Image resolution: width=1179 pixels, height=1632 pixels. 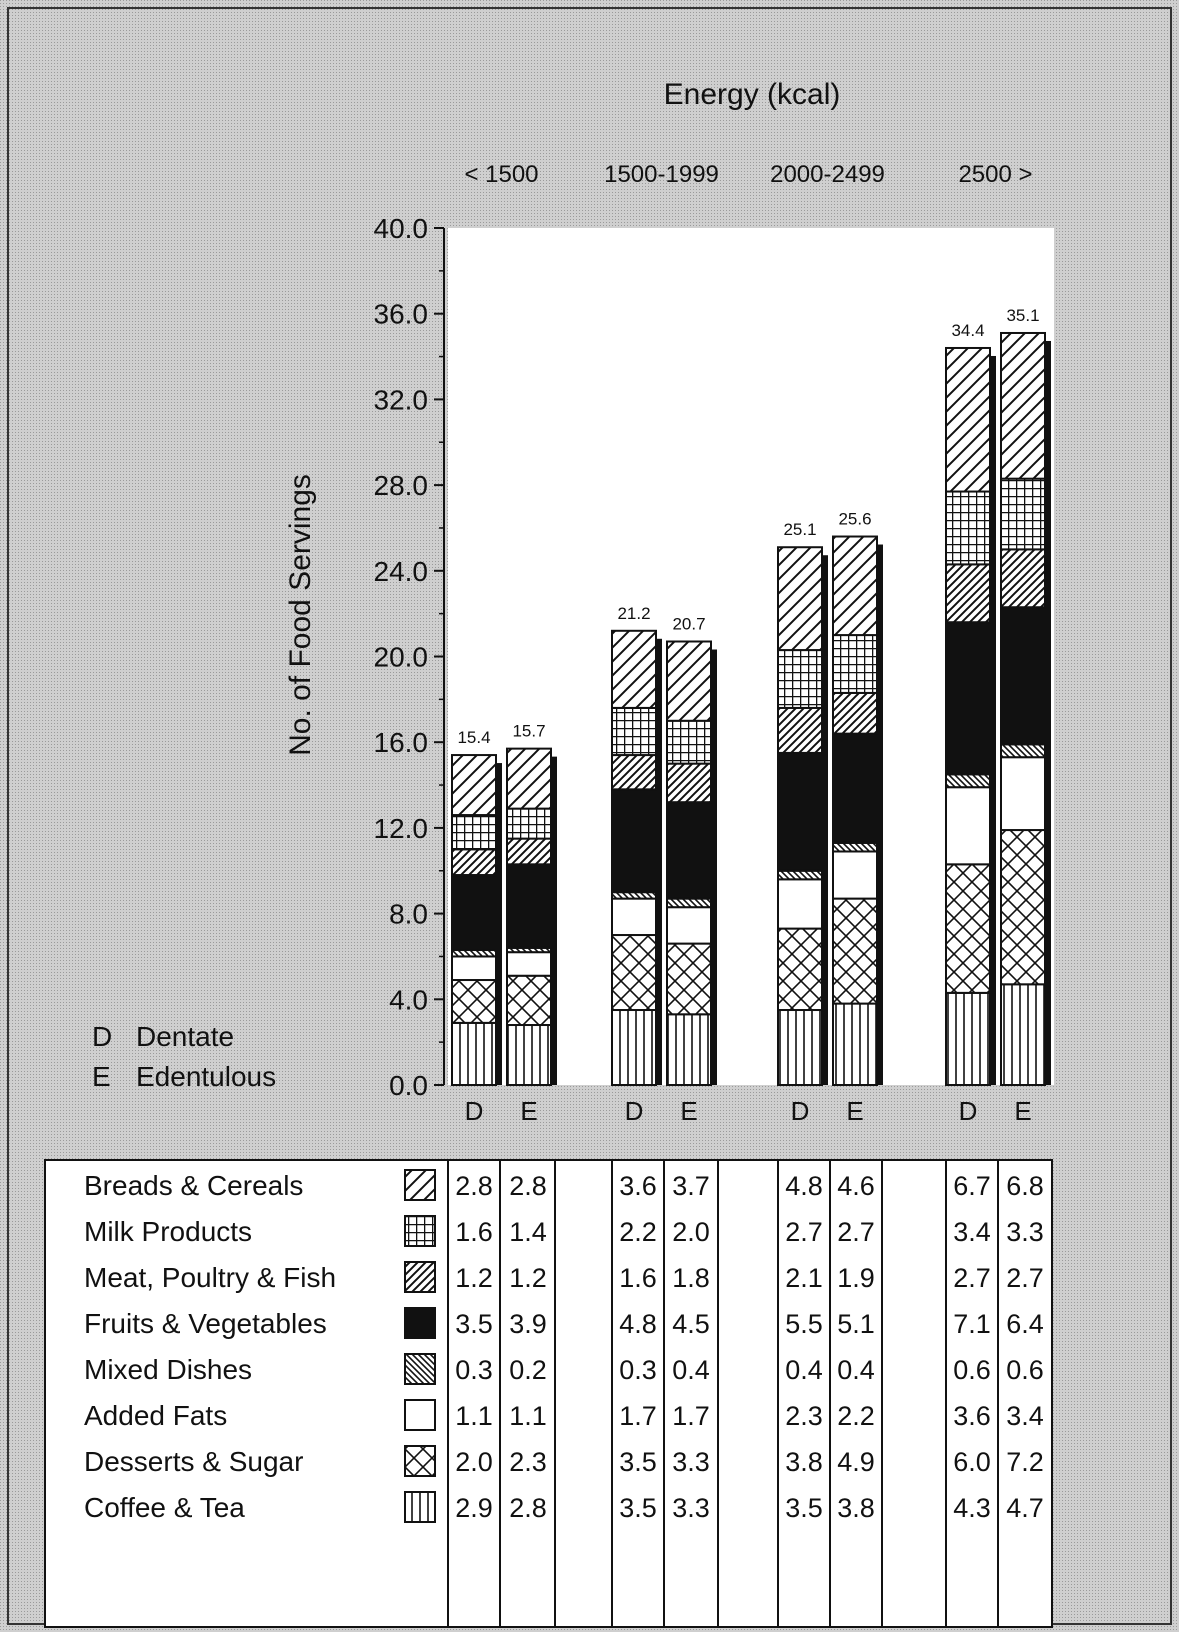 What do you see at coordinates (804, 1324) in the screenshot?
I see `table-cell-value: 5.5` at bounding box center [804, 1324].